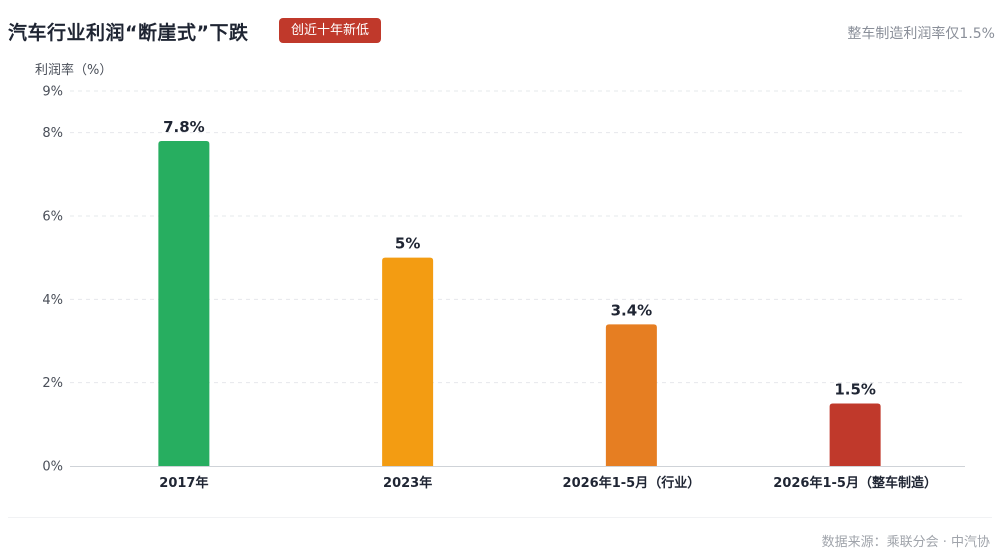  Describe the element at coordinates (52, 133) in the screenshot. I see `y-tick-label: 8%` at that location.